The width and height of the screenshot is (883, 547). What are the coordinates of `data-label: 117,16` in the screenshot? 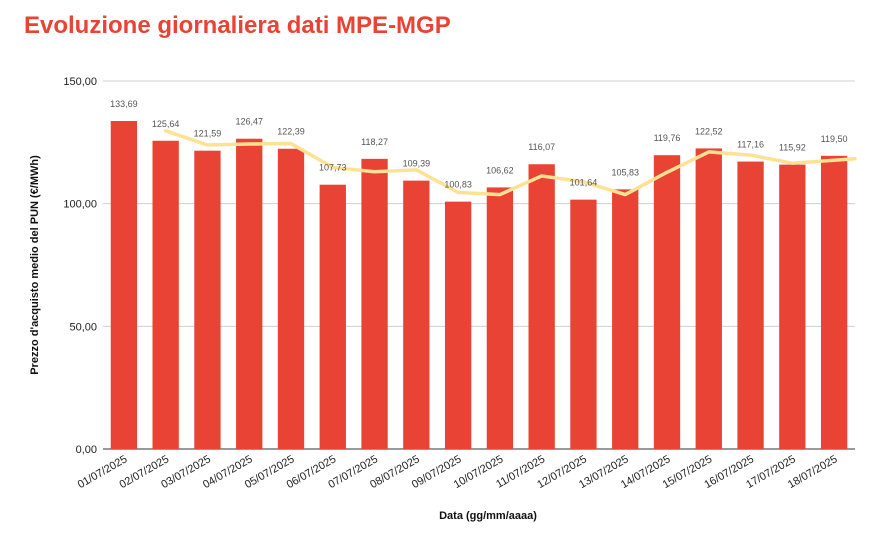 It's located at (750, 145).